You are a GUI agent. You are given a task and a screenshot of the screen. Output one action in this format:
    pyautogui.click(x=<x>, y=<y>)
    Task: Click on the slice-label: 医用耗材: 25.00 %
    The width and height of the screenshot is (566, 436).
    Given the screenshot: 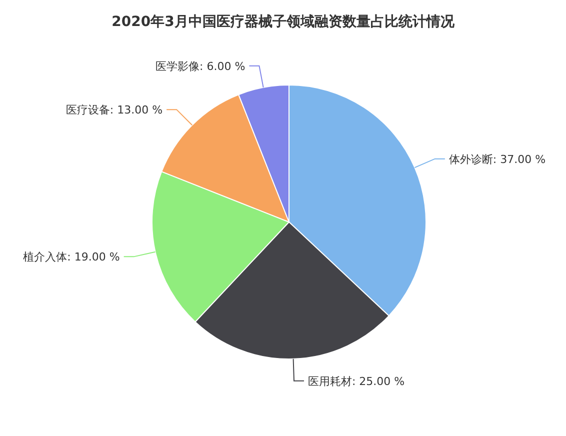 What is the action you would take?
    pyautogui.click(x=356, y=381)
    